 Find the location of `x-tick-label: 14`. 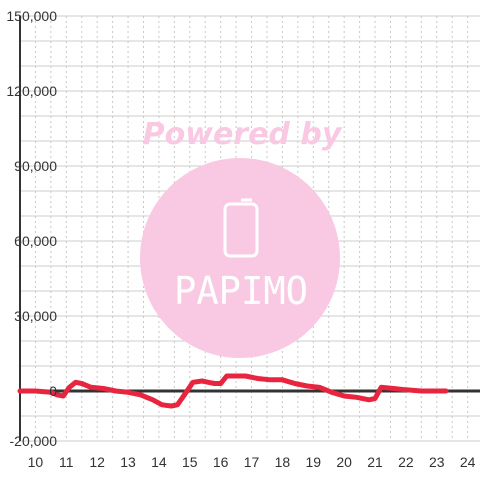

x-tick-label: 14 is located at coordinates (159, 462).